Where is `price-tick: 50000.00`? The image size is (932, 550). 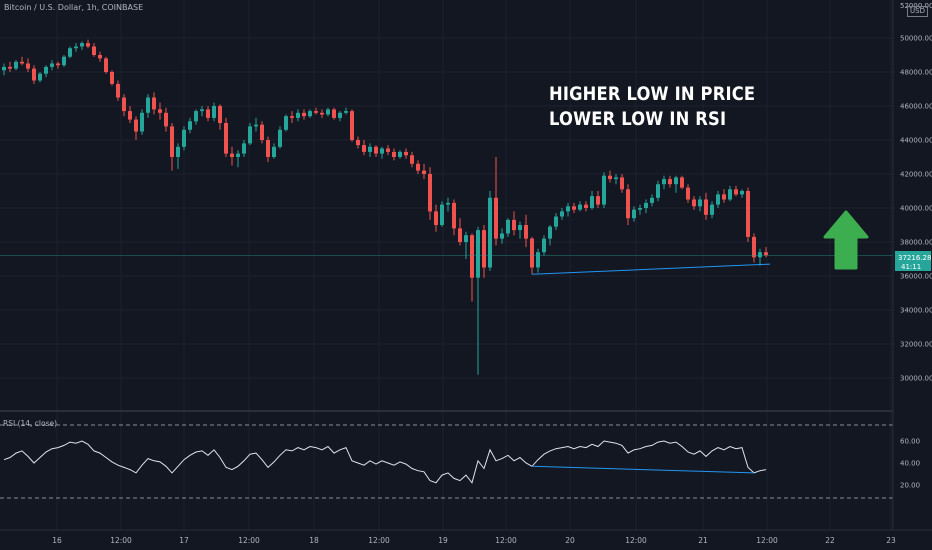
price-tick: 50000.00 is located at coordinates (916, 39).